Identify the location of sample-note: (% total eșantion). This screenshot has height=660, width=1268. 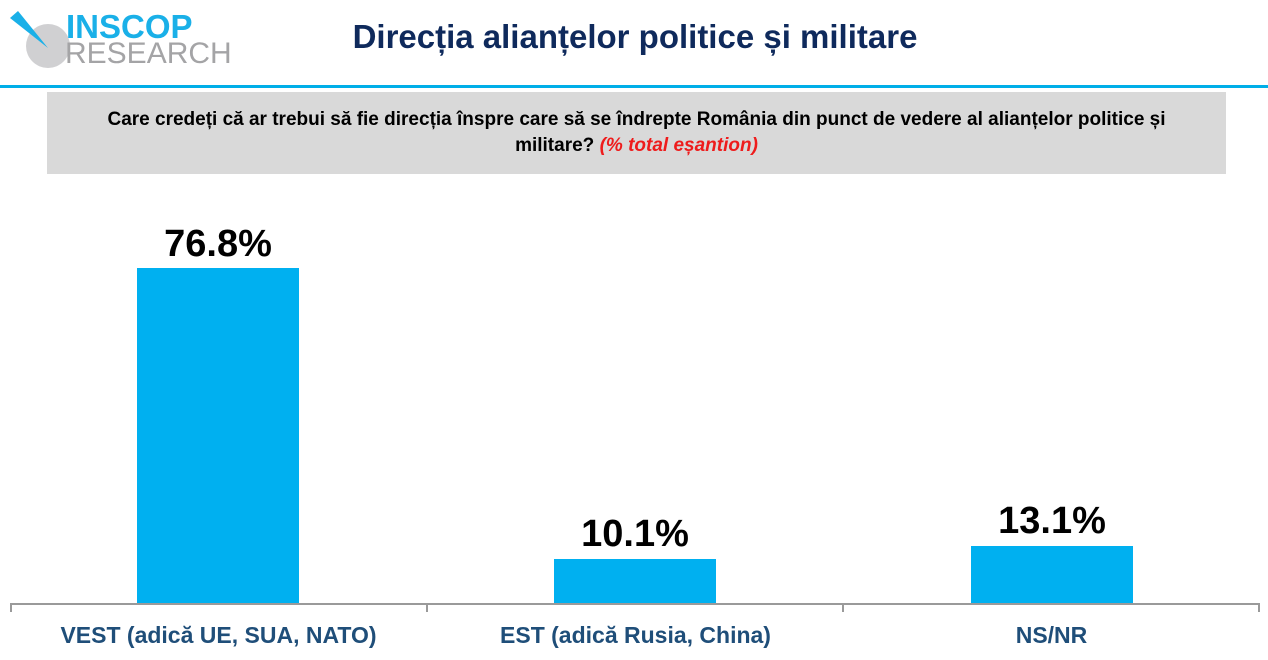
(678, 145).